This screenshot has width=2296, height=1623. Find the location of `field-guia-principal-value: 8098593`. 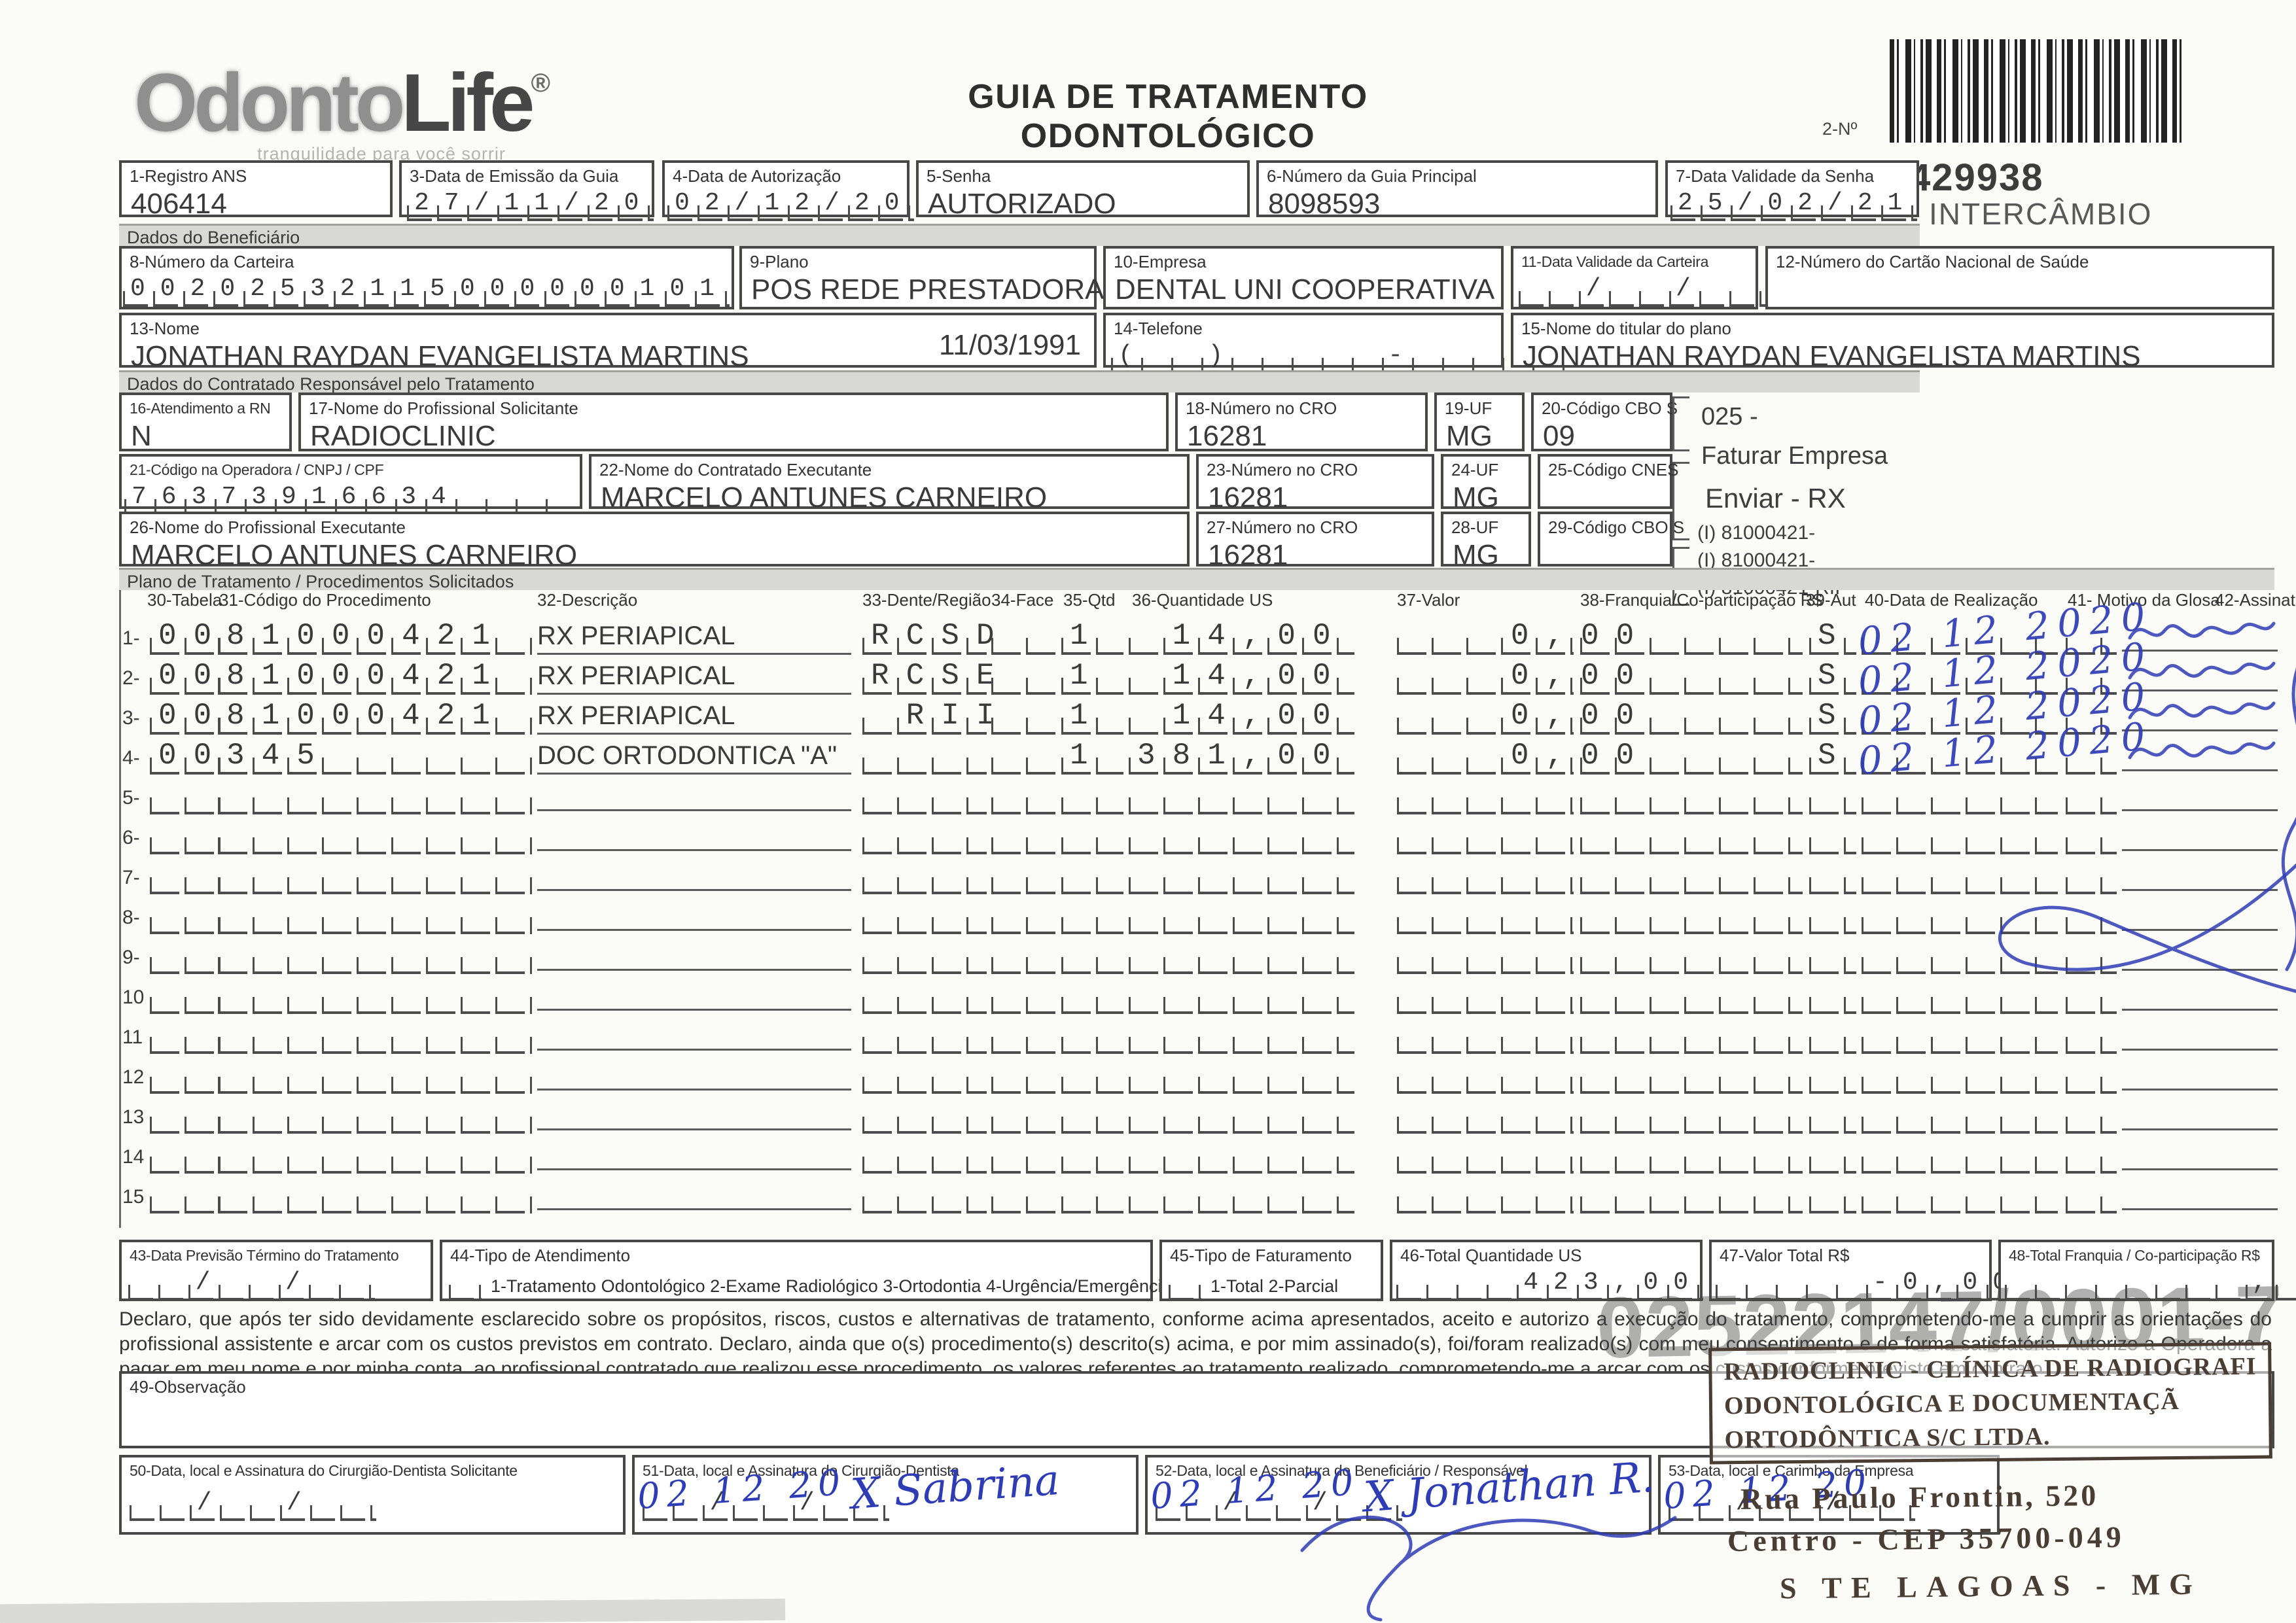

field-guia-principal-value: 8098593 is located at coordinates (1324, 204).